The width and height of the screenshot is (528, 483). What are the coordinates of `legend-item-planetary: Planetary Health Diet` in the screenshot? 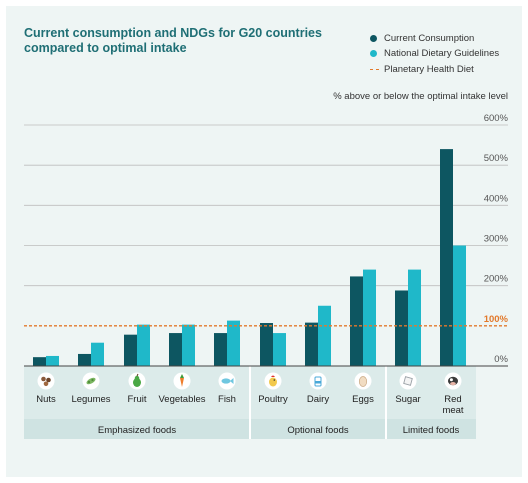 It's located at (434, 69).